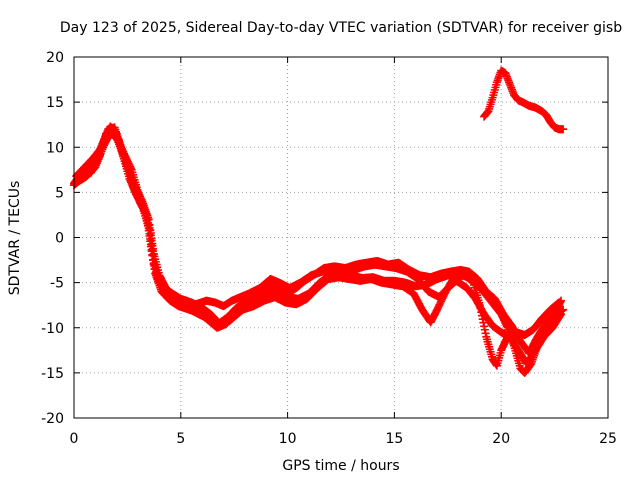  I want to click on x-tick-label: 5, so click(180, 439).